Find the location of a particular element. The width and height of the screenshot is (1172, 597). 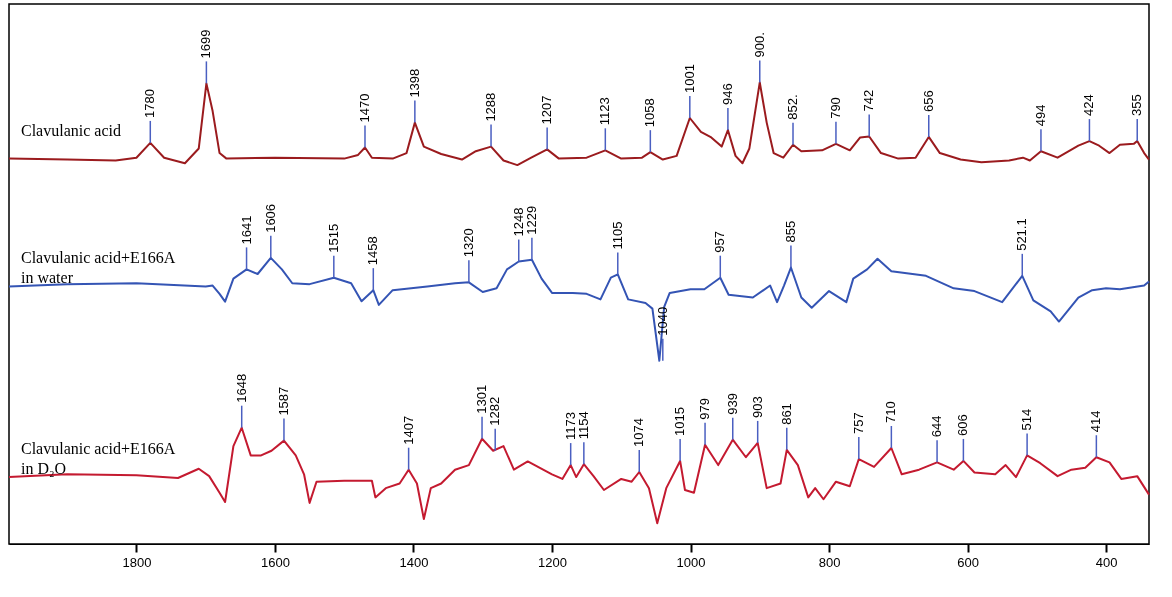

annotation: 861 is located at coordinates (786, 414).